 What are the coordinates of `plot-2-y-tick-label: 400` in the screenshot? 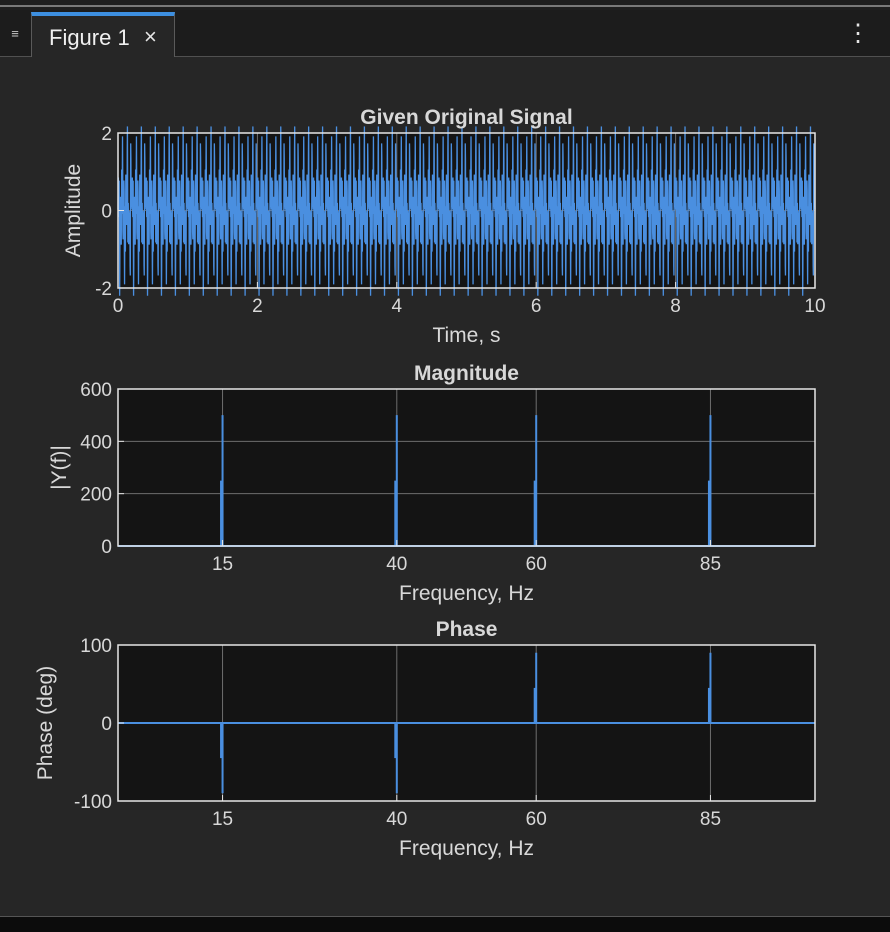 It's located at (96, 442).